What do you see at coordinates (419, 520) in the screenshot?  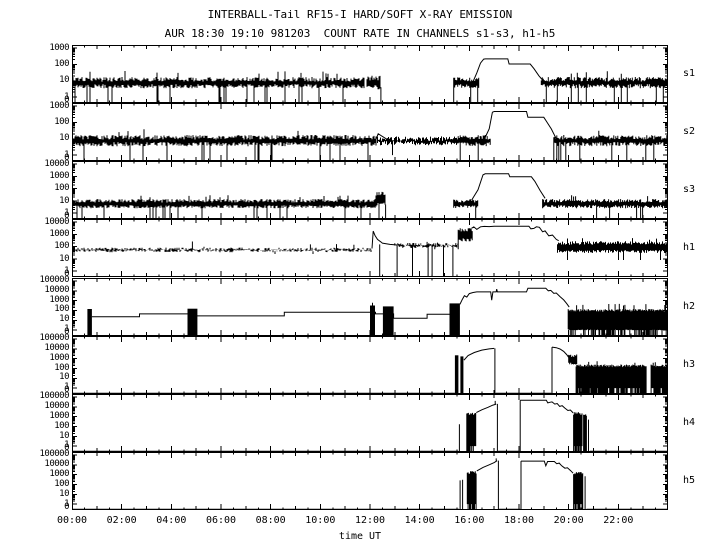 I see `x-tick-label: 14:00` at bounding box center [419, 520].